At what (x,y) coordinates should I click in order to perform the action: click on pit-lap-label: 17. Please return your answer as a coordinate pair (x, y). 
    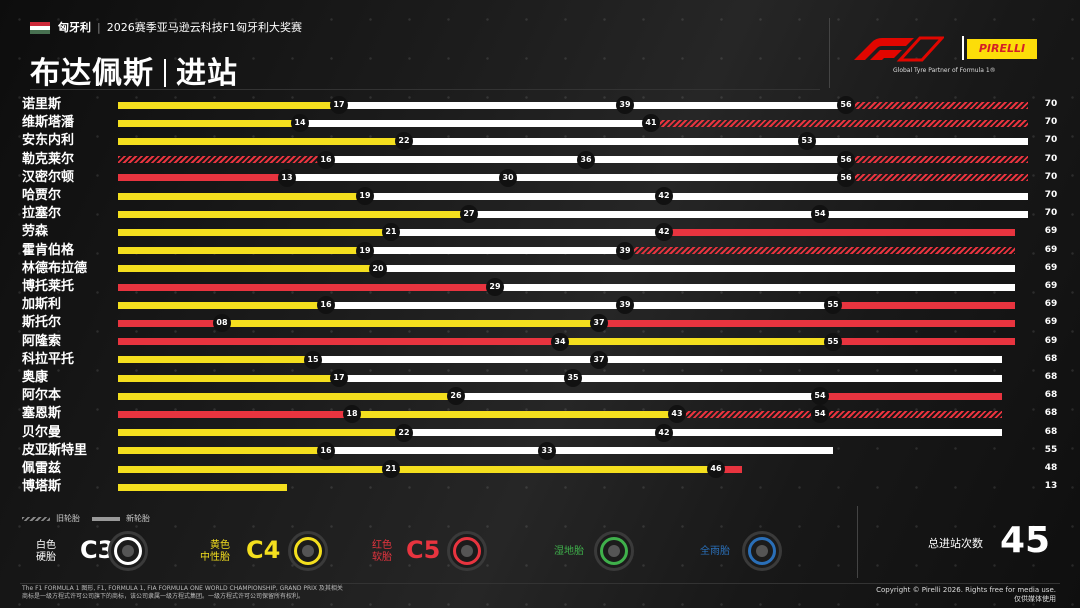
    Looking at the image, I should click on (339, 105).